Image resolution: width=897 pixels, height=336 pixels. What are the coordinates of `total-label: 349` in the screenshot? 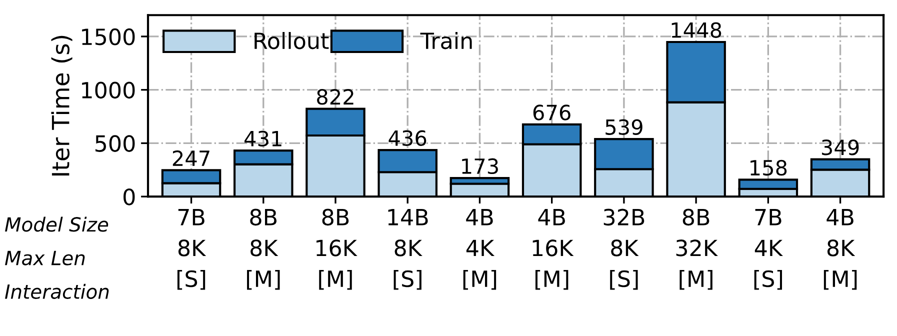 It's located at (840, 148).